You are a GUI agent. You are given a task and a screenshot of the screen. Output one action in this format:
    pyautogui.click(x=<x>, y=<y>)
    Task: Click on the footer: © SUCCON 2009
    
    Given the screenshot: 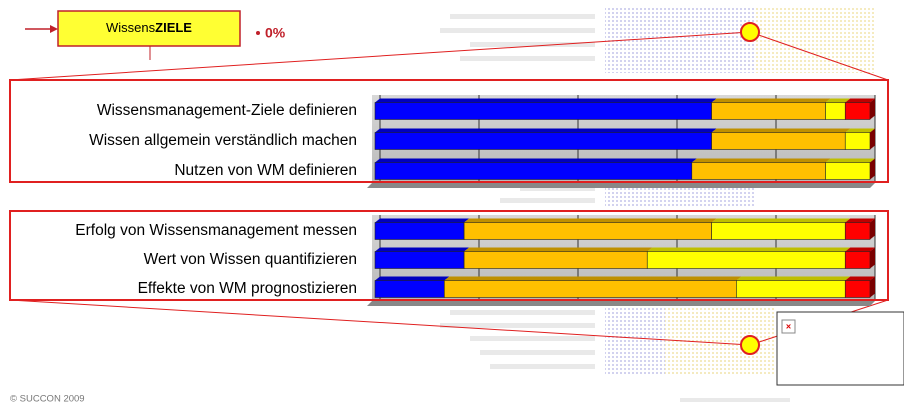 What is the action you would take?
    pyautogui.click(x=47, y=399)
    